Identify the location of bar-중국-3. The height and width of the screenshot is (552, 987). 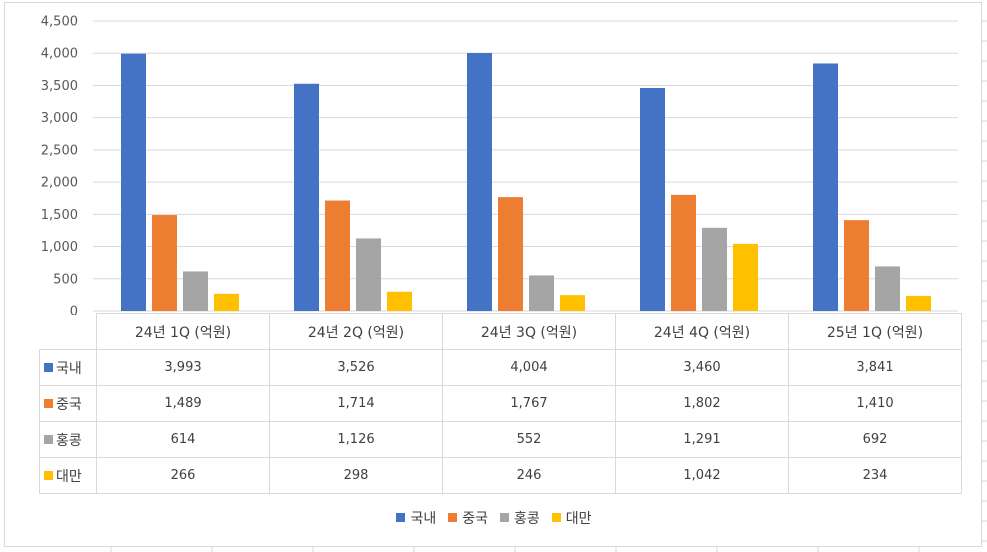
(510, 254).